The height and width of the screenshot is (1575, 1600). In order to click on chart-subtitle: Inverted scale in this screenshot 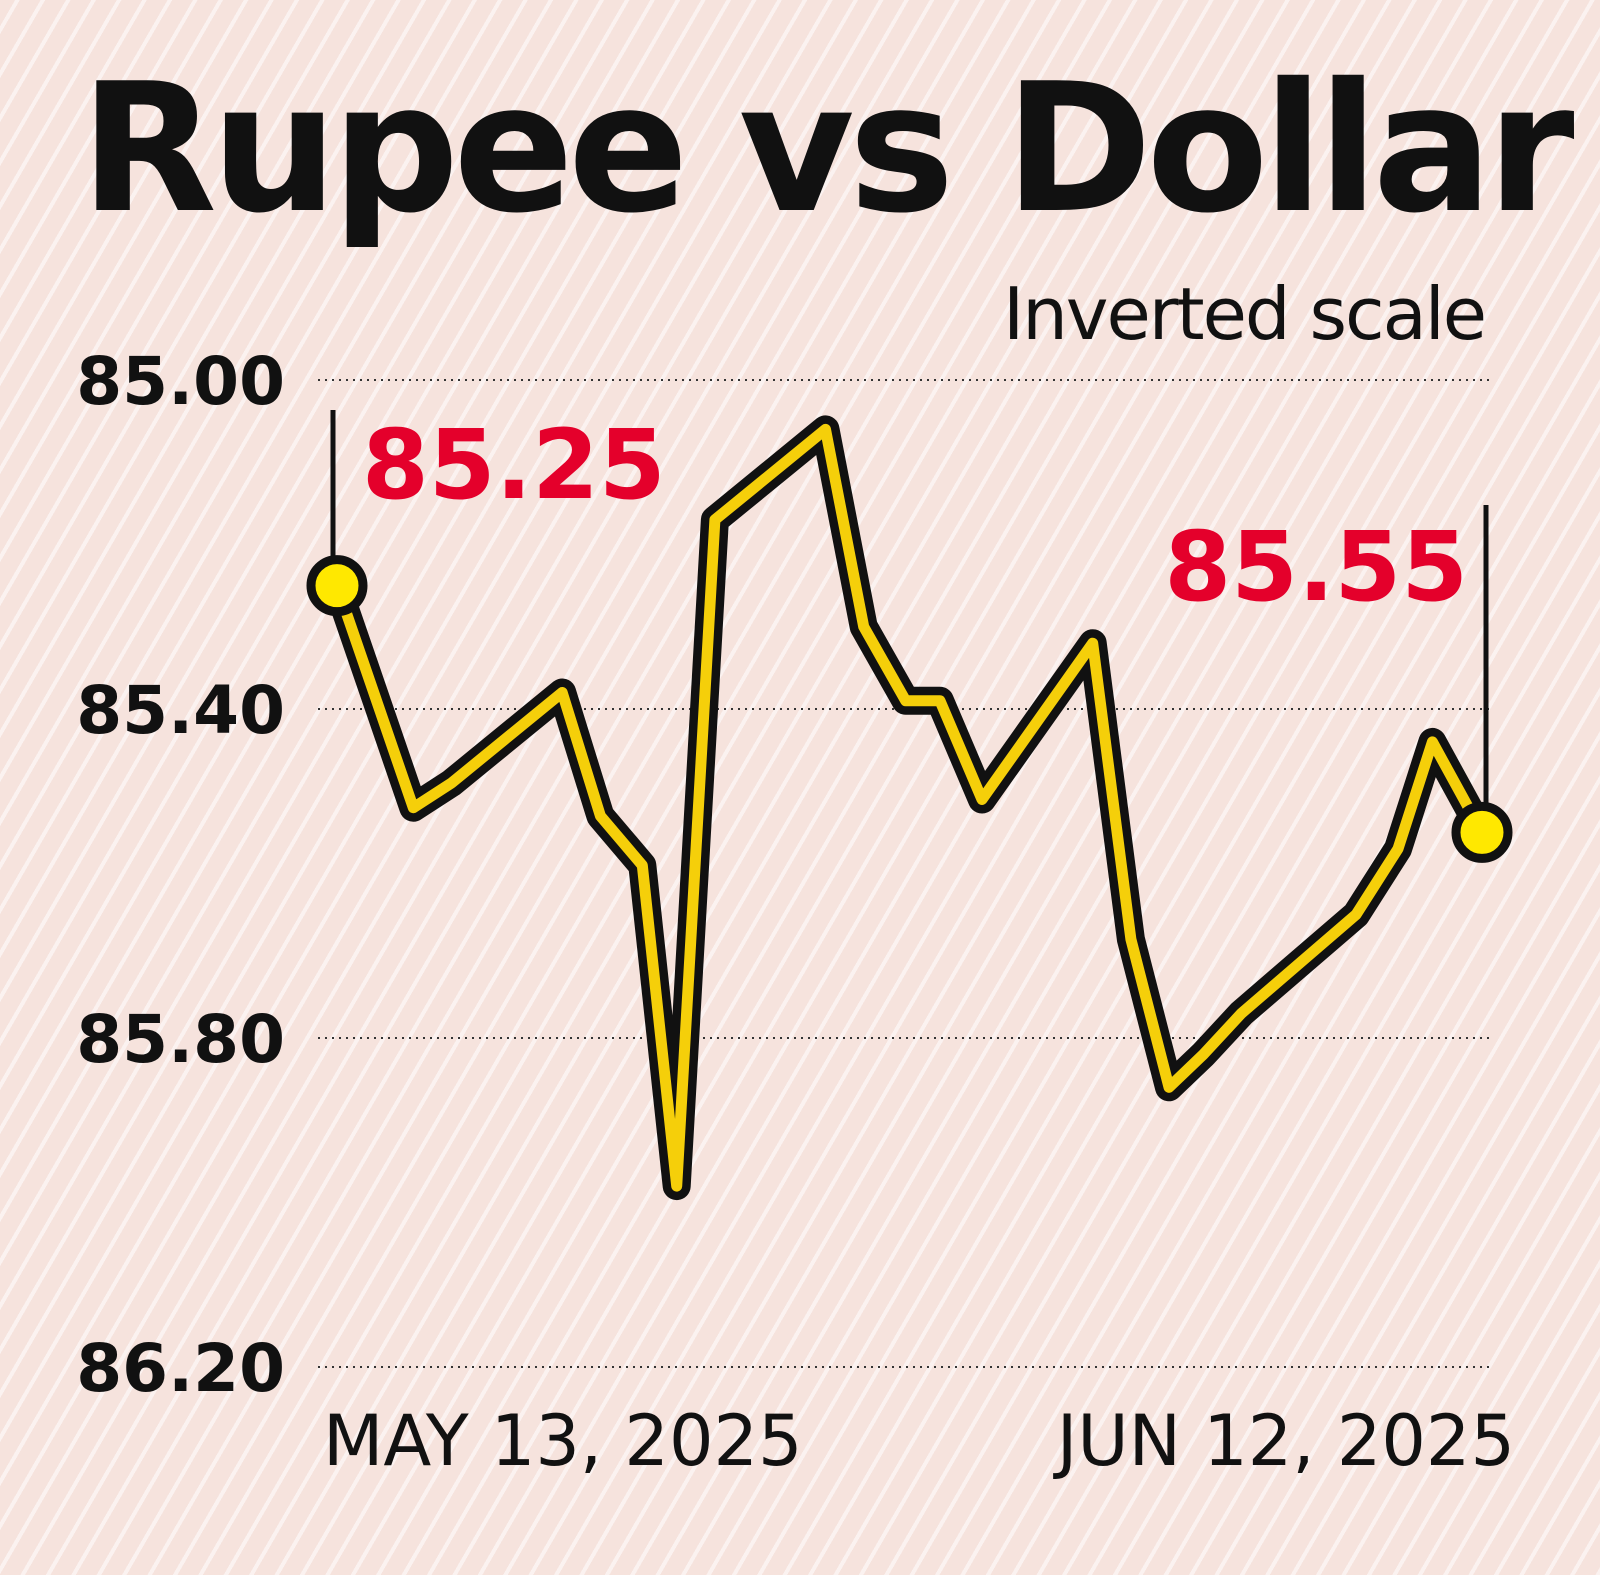, I will do `click(1244, 314)`.